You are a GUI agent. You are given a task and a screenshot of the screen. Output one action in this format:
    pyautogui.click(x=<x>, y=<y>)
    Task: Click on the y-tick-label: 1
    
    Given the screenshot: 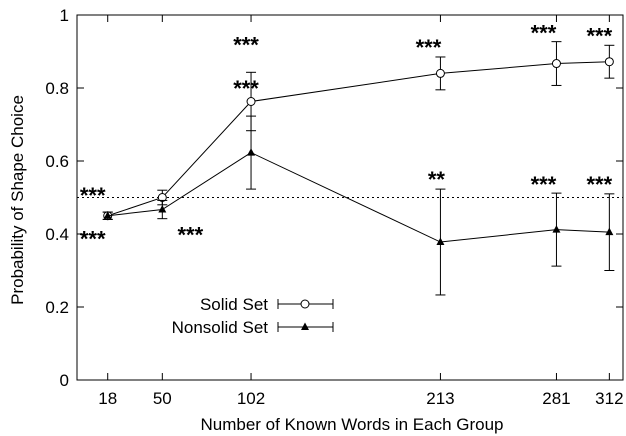 What is the action you would take?
    pyautogui.click(x=64, y=15)
    